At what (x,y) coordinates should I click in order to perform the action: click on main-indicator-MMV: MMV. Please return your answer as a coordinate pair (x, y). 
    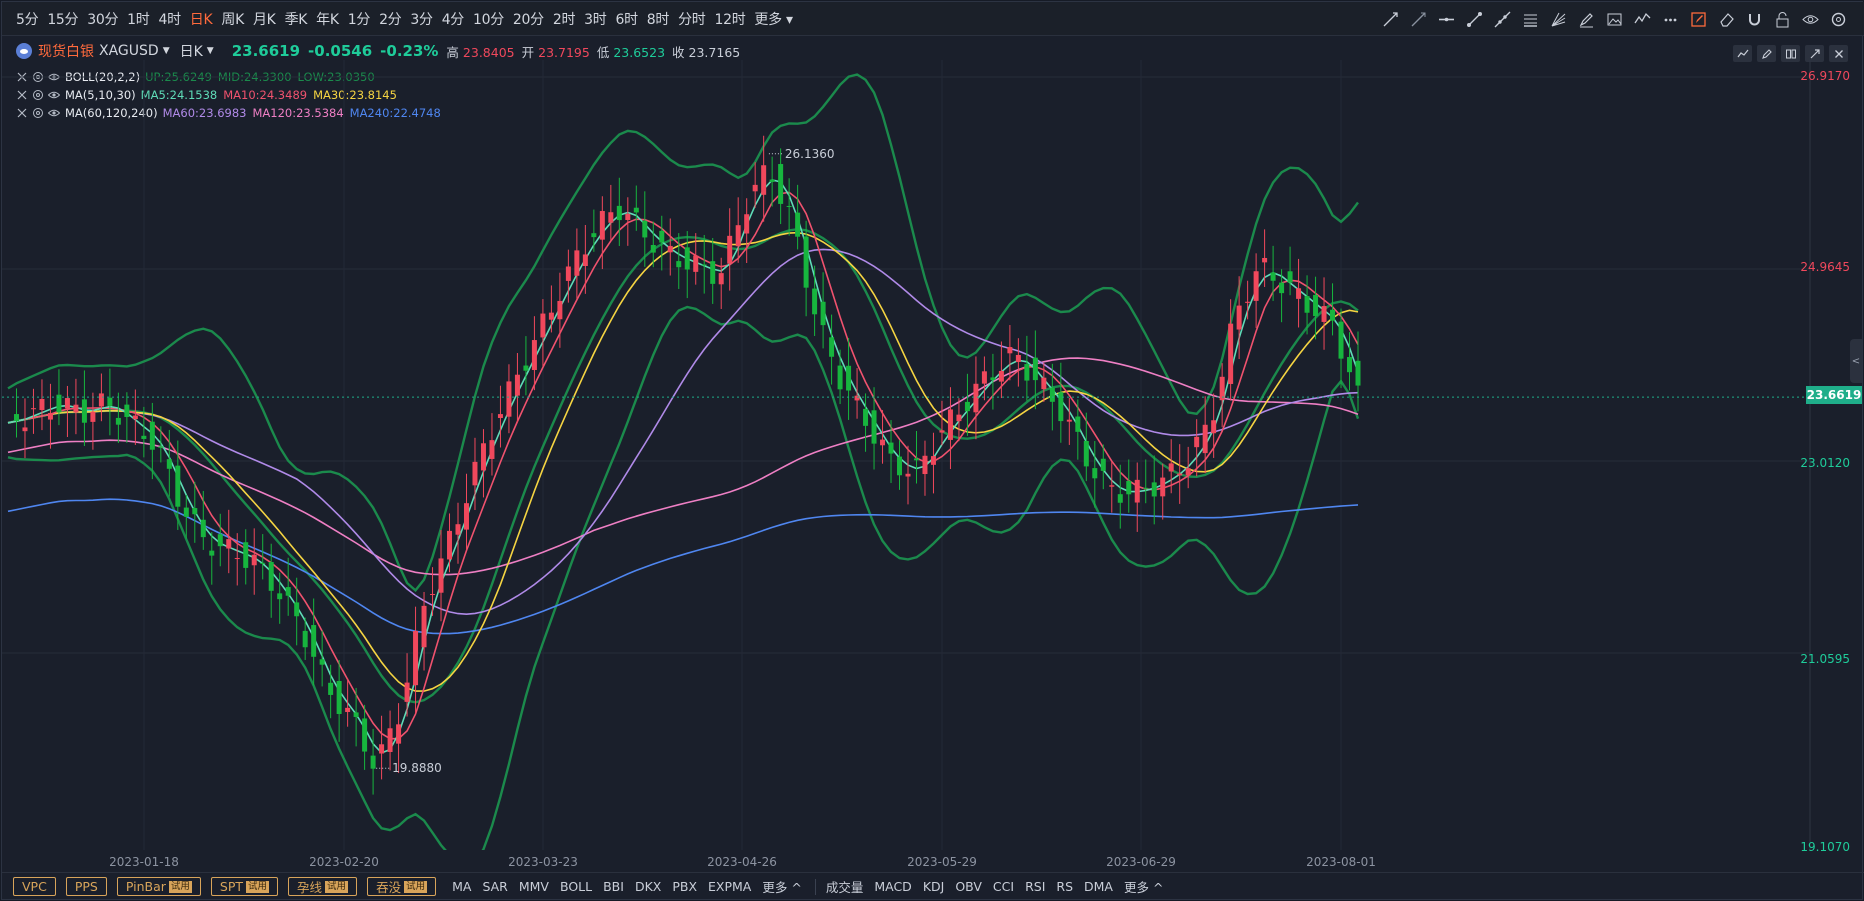
    Looking at the image, I should click on (533, 886).